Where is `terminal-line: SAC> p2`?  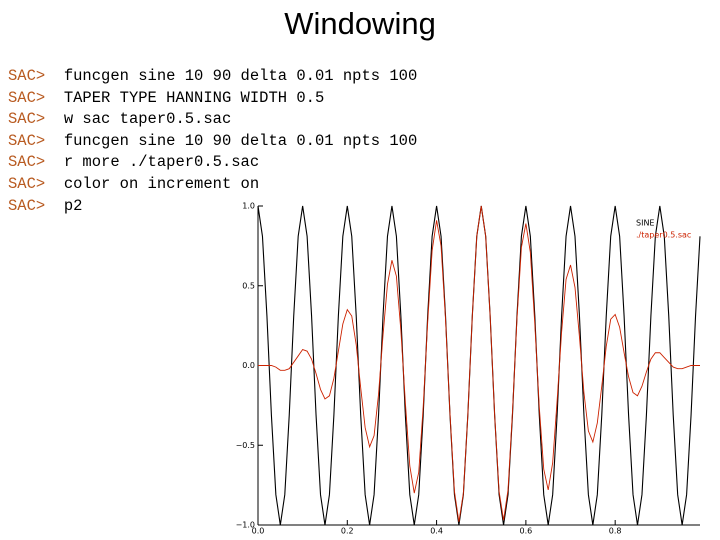
terminal-line: SAC> p2 is located at coordinates (212, 207).